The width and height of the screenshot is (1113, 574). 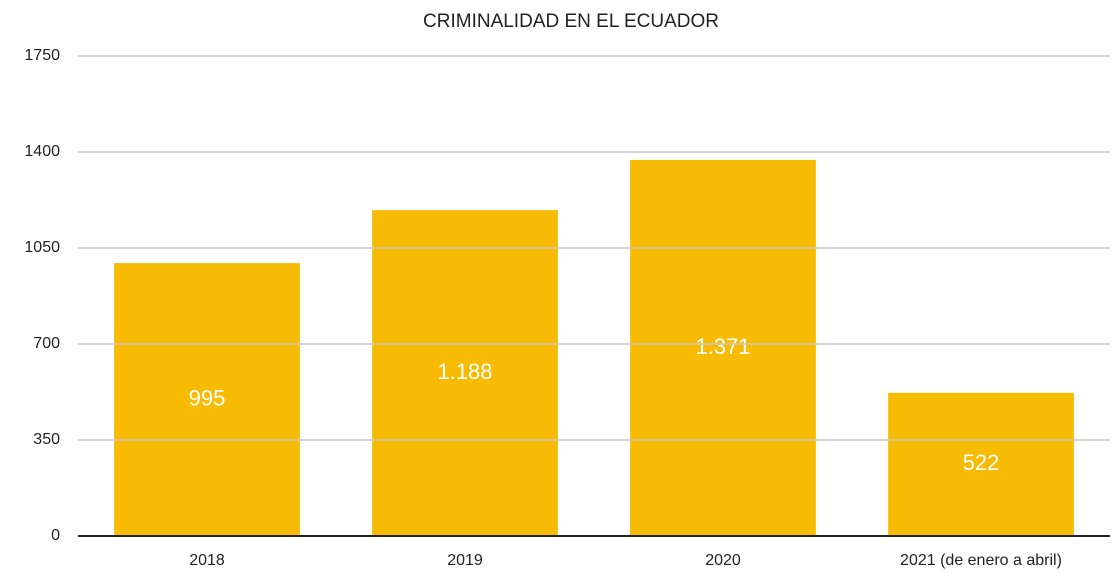 What do you see at coordinates (42, 55) in the screenshot?
I see `y-tick-label: 1750` at bounding box center [42, 55].